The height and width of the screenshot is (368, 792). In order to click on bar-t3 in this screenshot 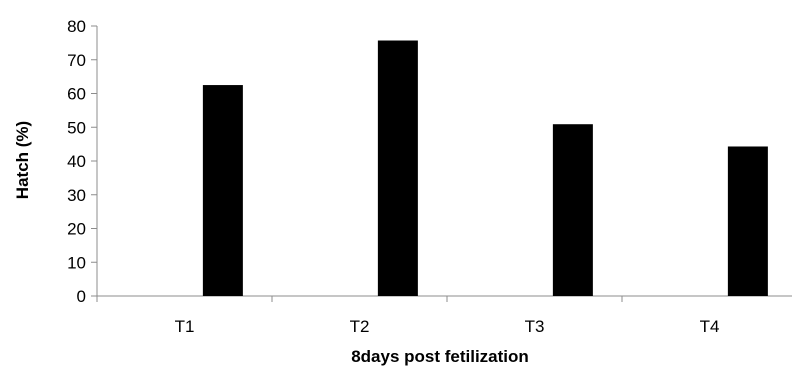, I will do `click(572, 210)`.